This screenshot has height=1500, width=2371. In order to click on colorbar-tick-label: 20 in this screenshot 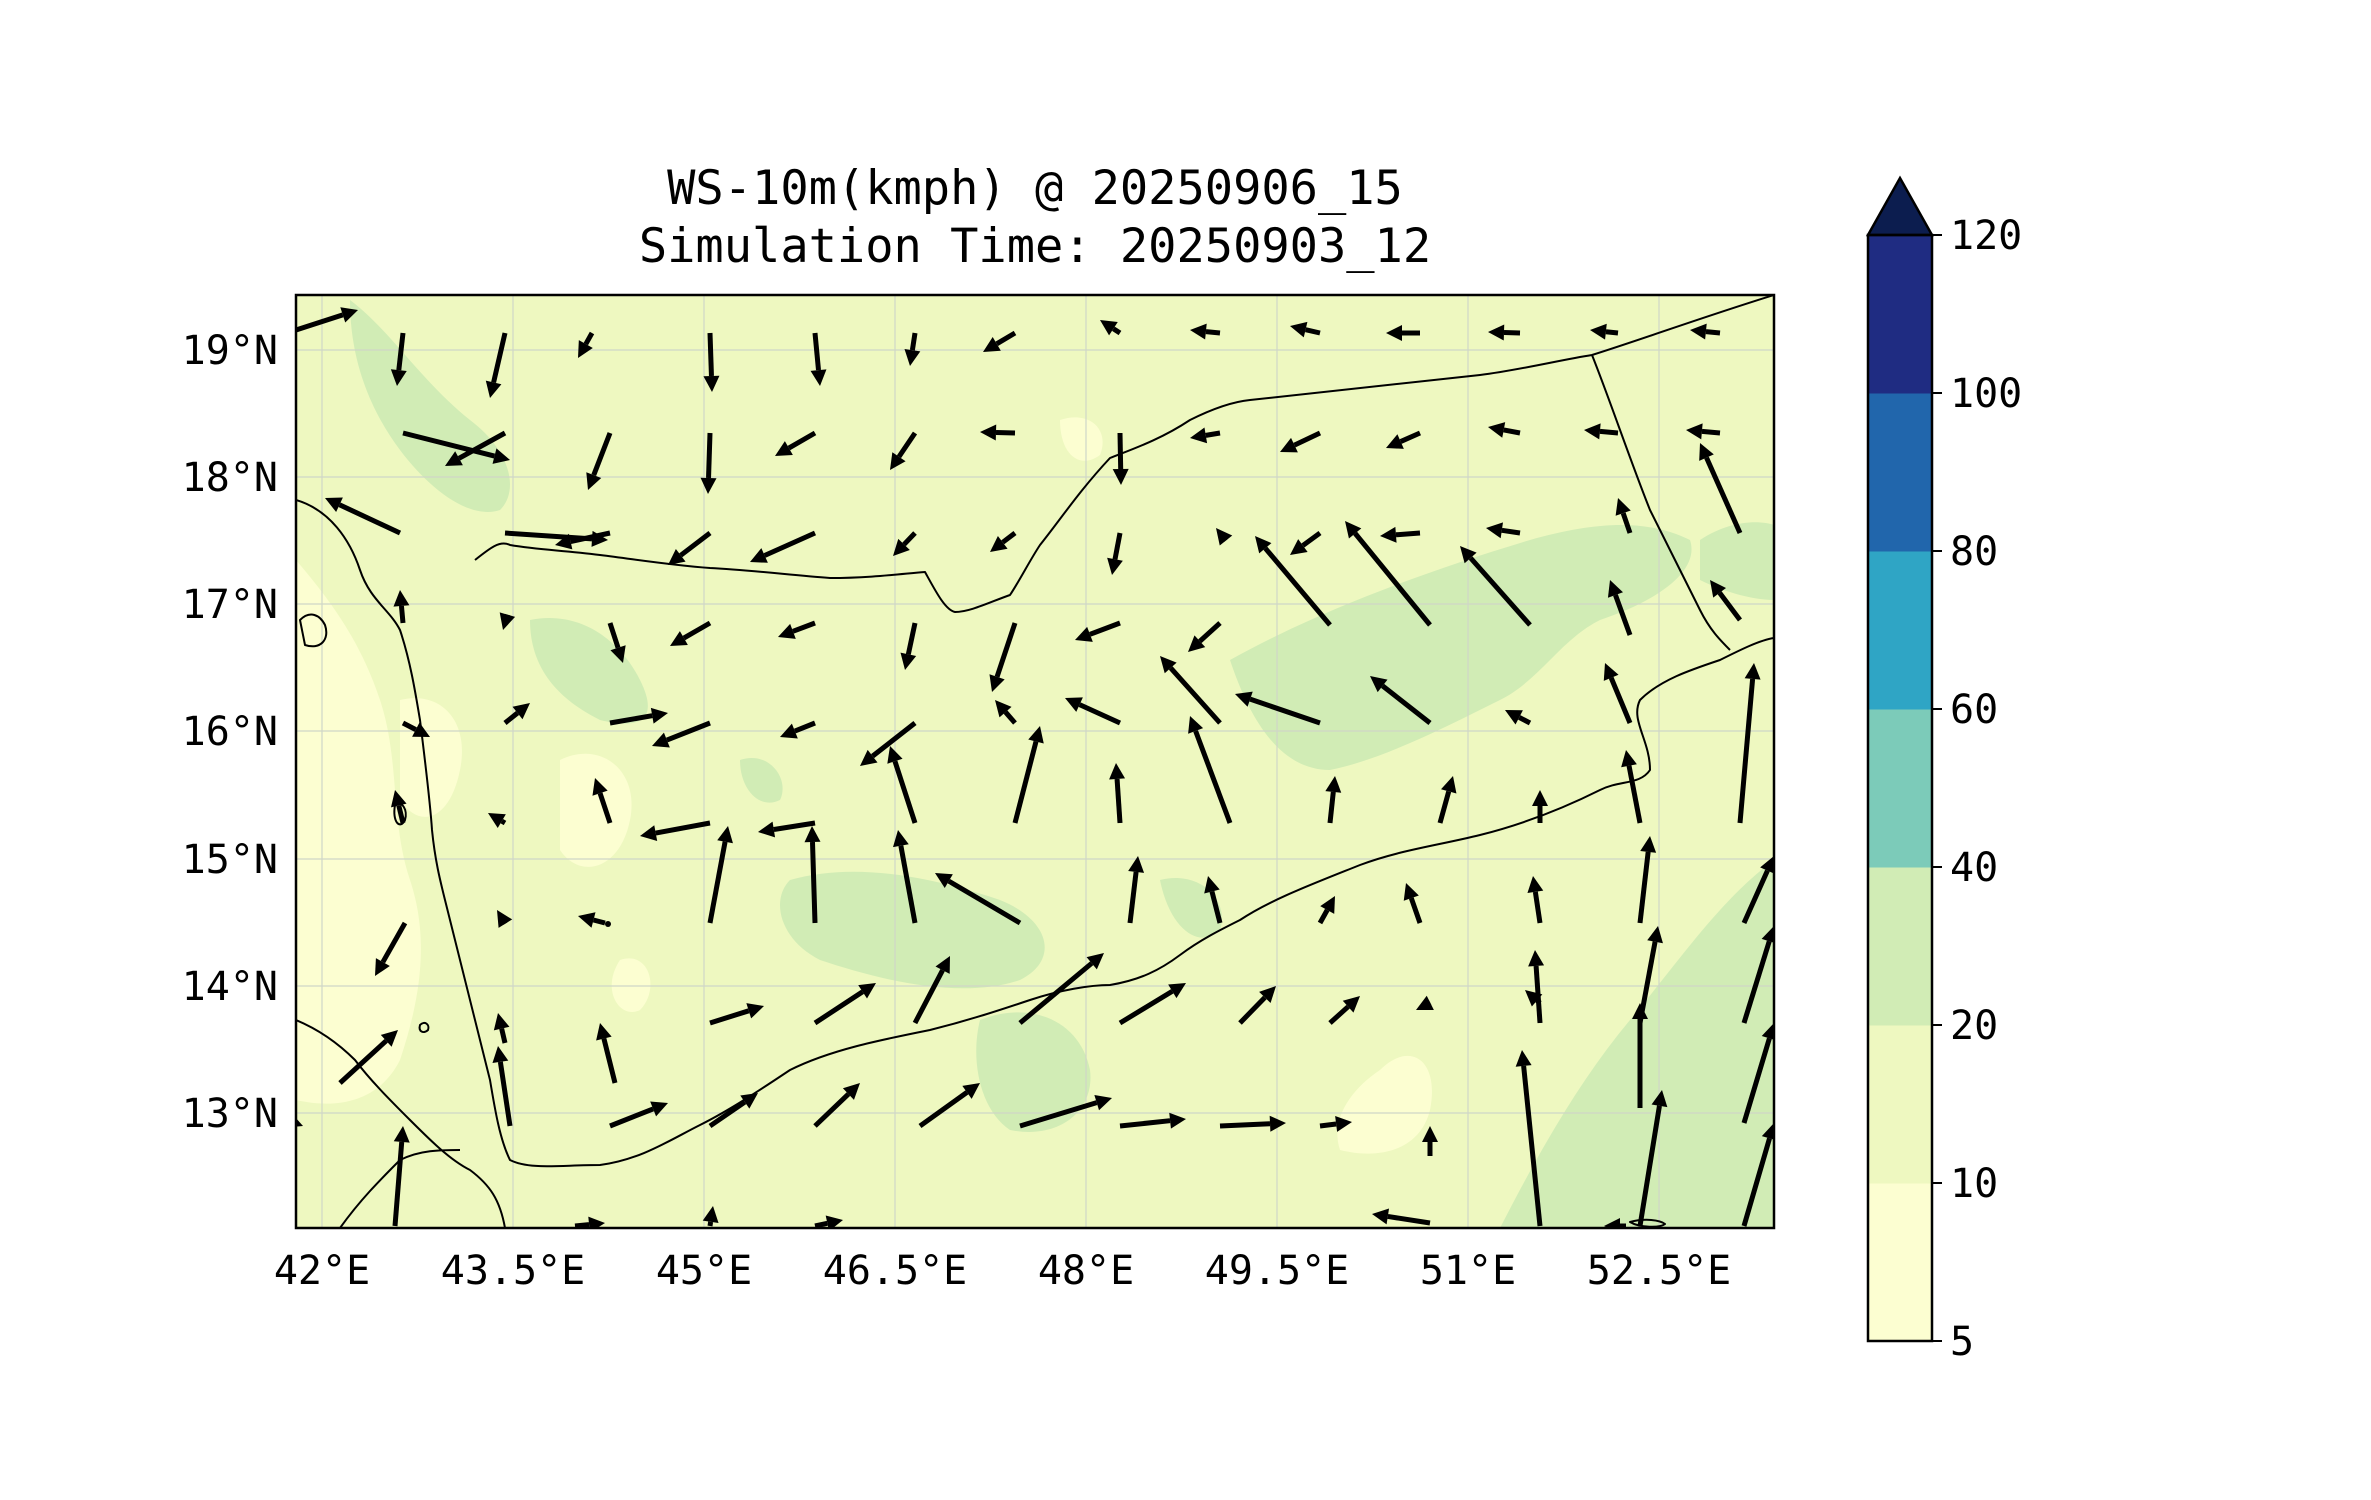, I will do `click(1974, 1026)`.